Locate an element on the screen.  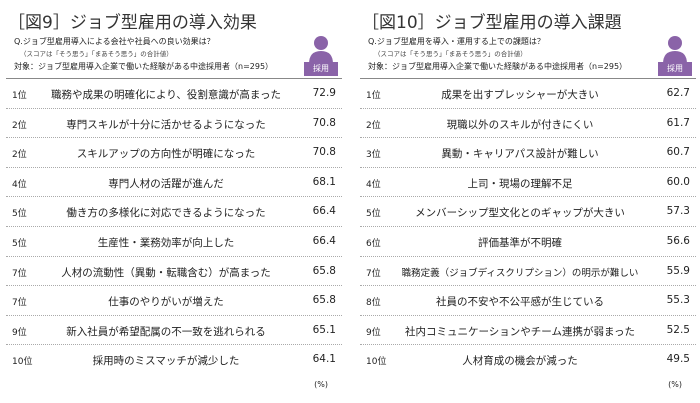
item-label: 評価基準が不明確 is located at coordinates (520, 243).